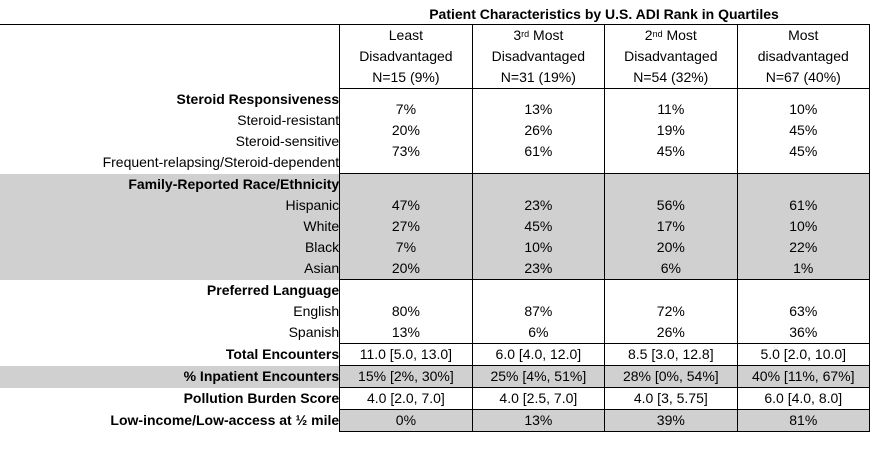 The width and height of the screenshot is (882, 452). I want to click on cell-value: 26%, so click(670, 332).